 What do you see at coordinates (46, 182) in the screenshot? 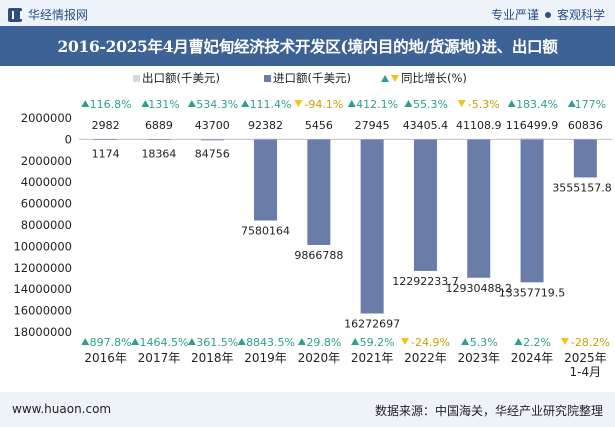
I see `y-tick-label: 4000000` at bounding box center [46, 182].